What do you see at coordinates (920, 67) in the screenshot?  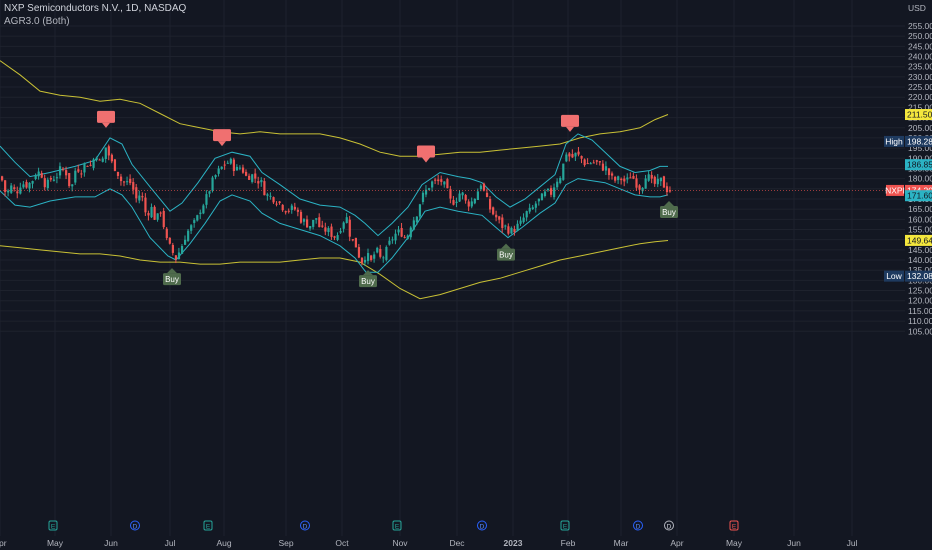 I see `y-tick-label: 235.00` at bounding box center [920, 67].